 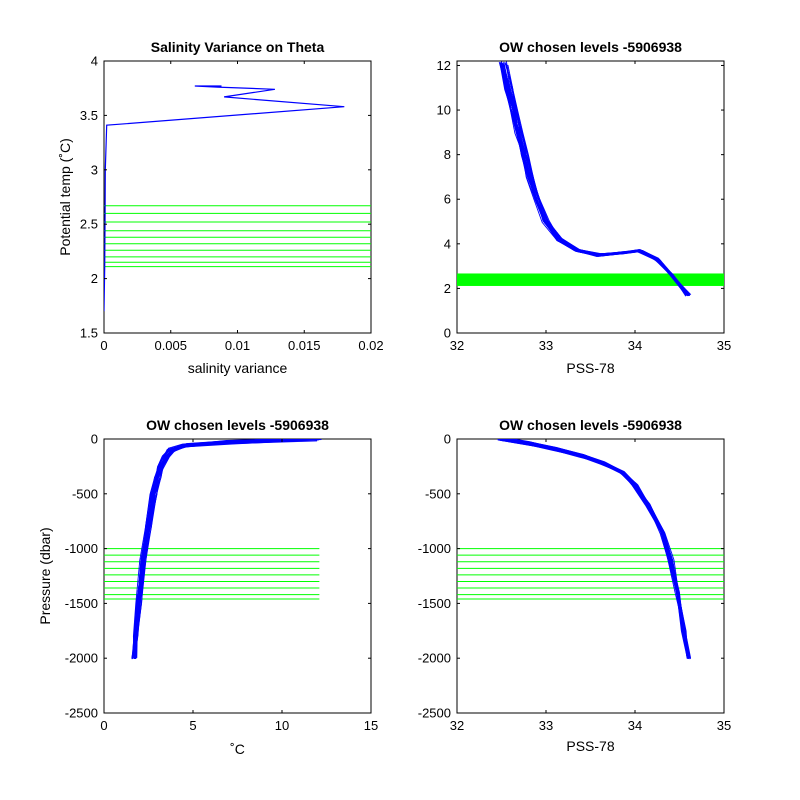 What do you see at coordinates (444, 65) in the screenshot?
I see `y-tick-label: 12` at bounding box center [444, 65].